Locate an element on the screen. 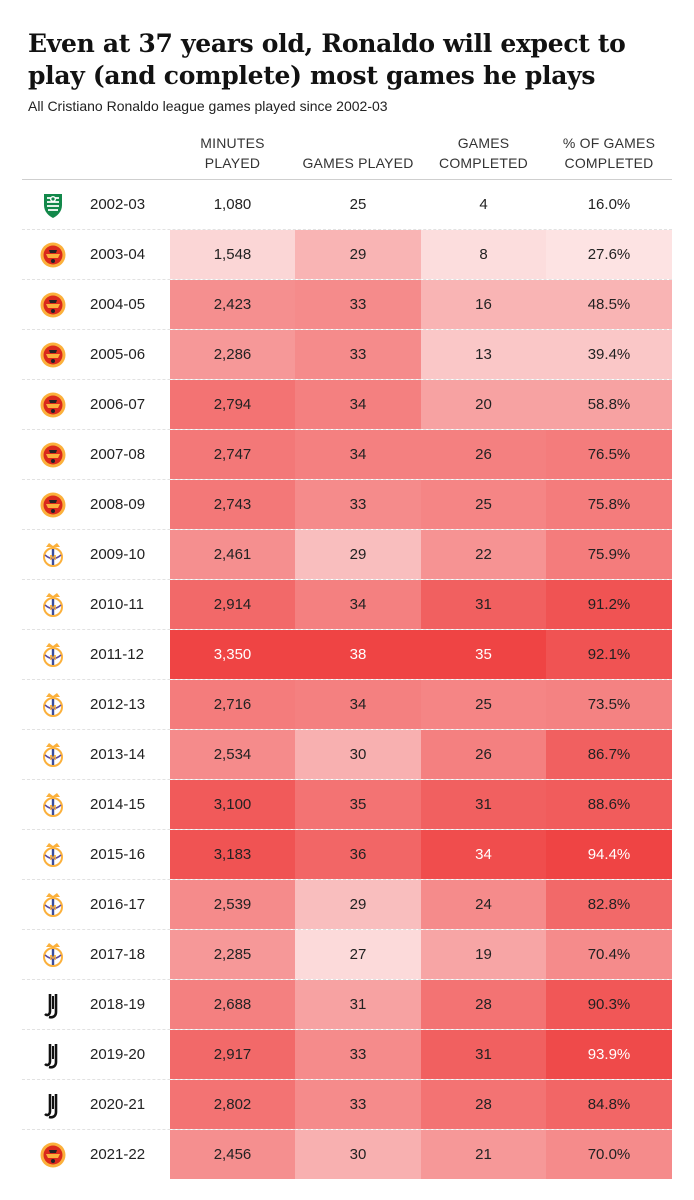  column-header-minutes-line1: MINUTES is located at coordinates (232, 143).